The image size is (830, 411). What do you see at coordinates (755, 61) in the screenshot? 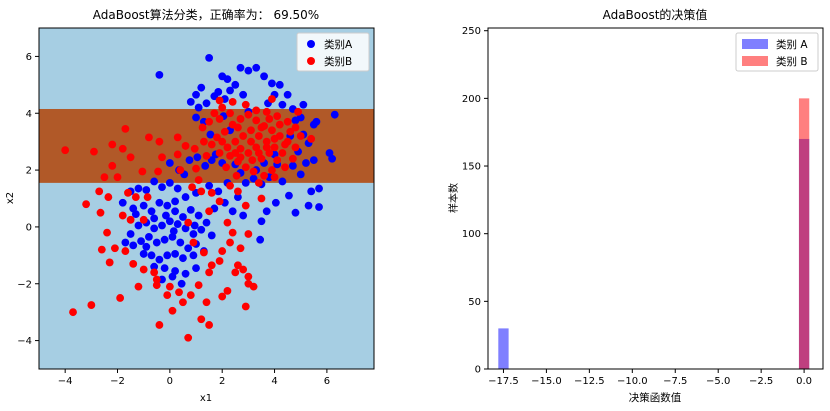
I see `legend-swatch-class-b` at bounding box center [755, 61].